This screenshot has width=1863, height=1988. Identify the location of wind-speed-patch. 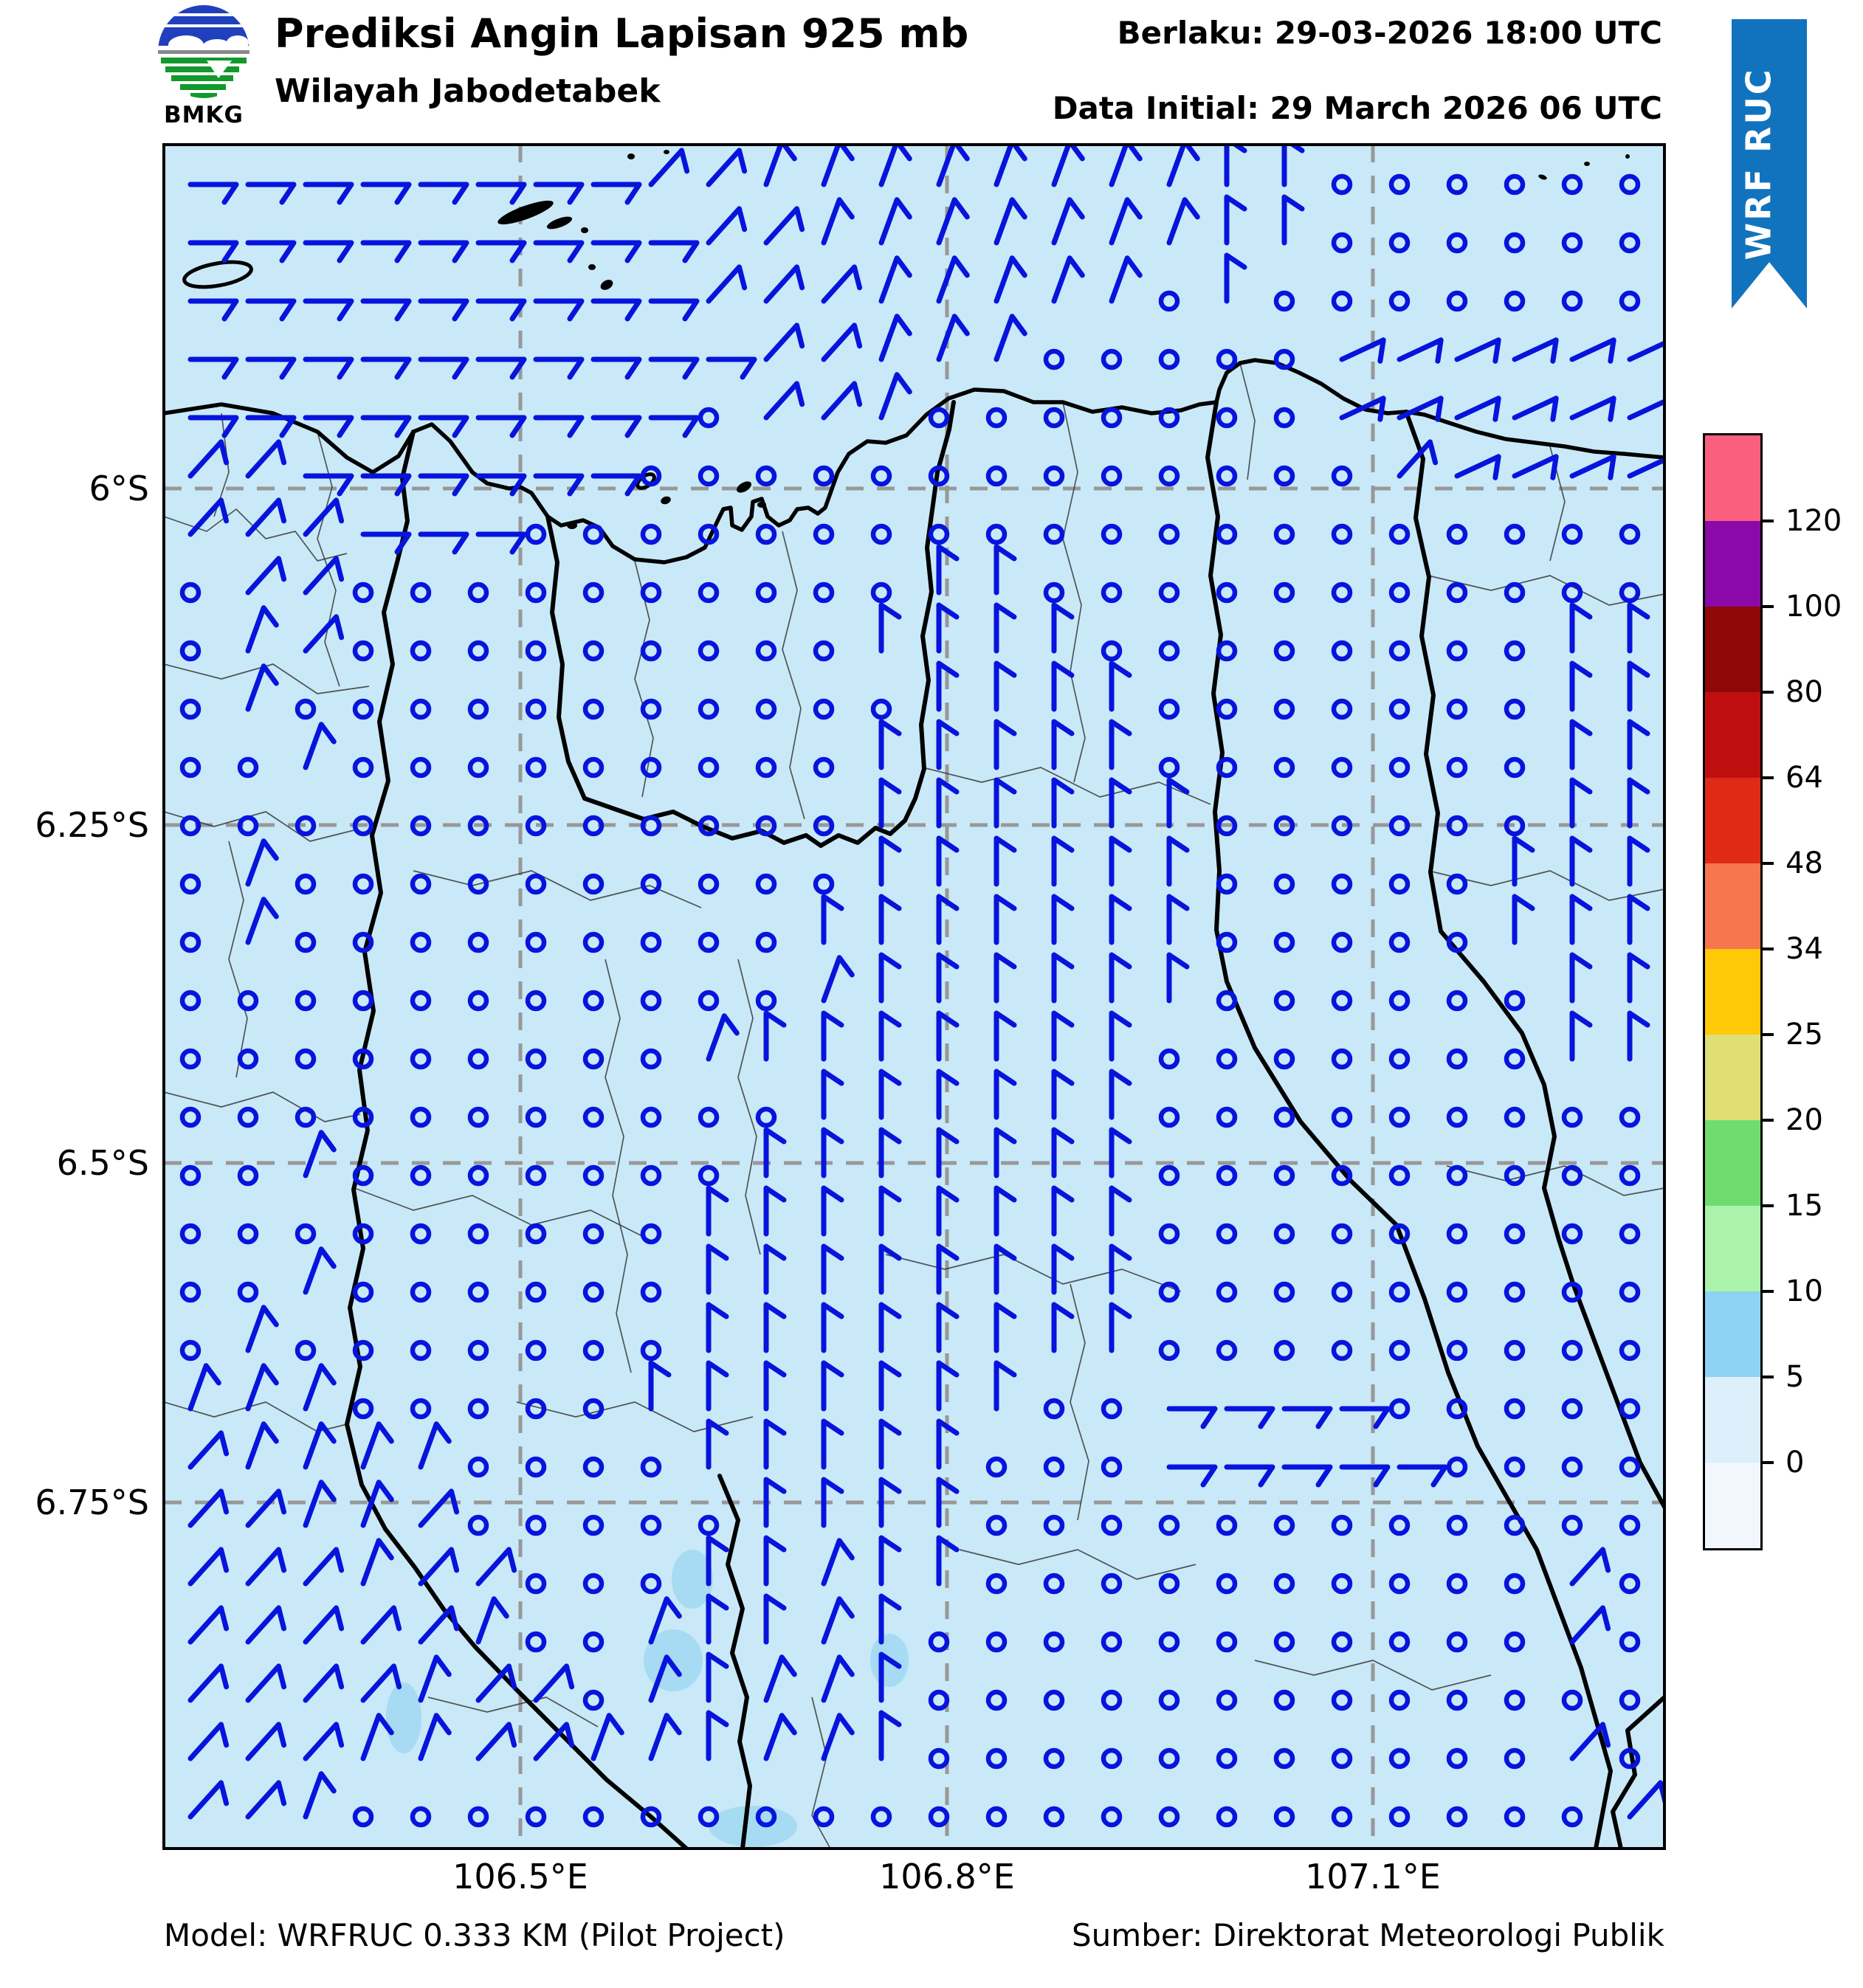
(692, 1579).